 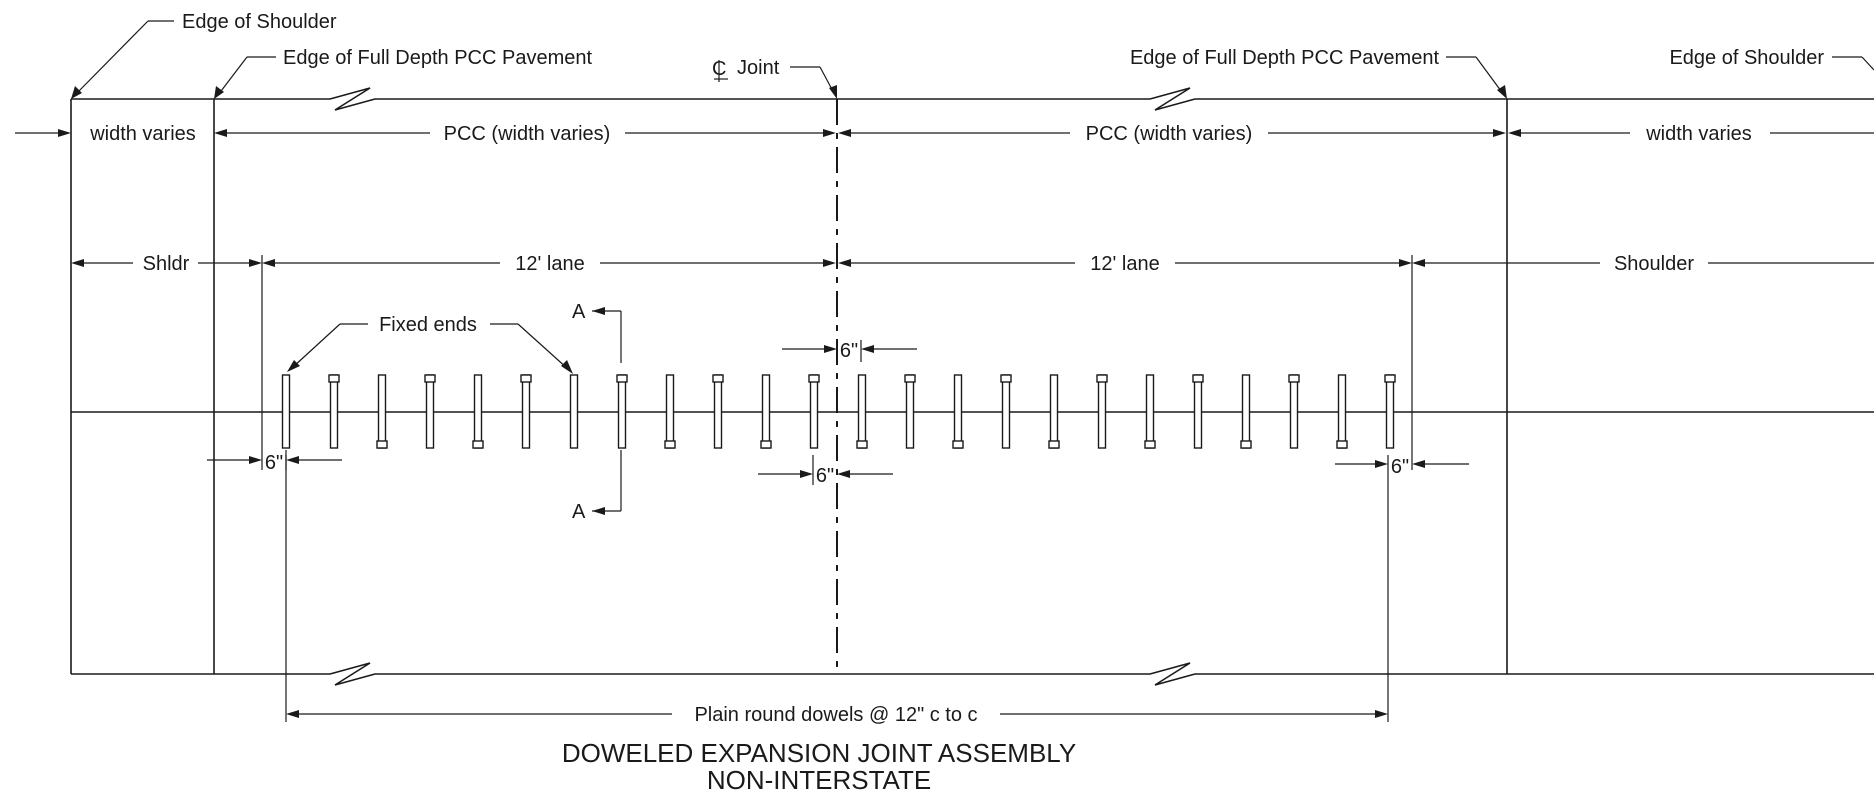 What do you see at coordinates (274, 463) in the screenshot?
I see `dim-6-left-label: 6"` at bounding box center [274, 463].